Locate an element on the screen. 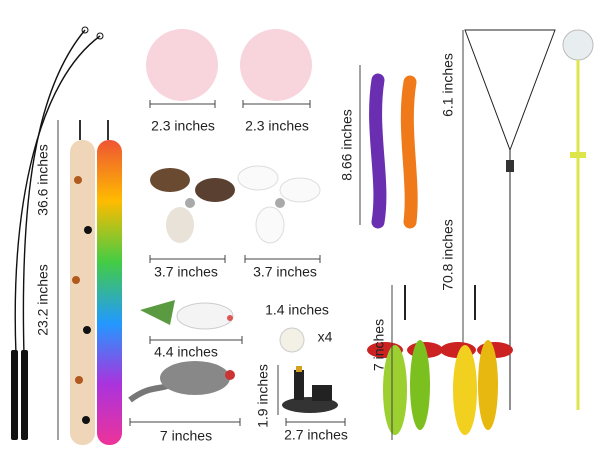 The image size is (600, 450). wands is located at coordinates (57, 233).